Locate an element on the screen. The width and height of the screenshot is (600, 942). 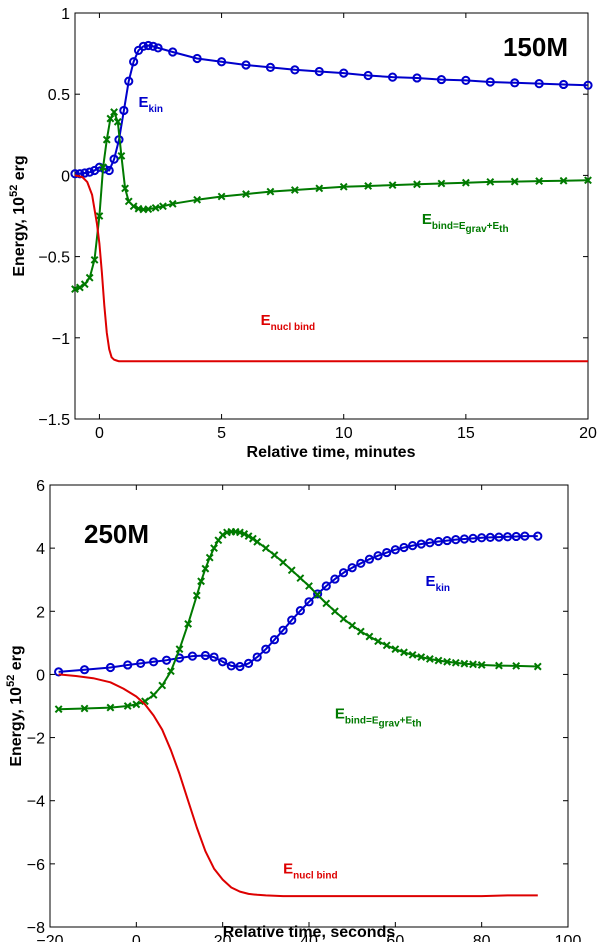
series-line-e-kin is located at coordinates (298, 604).